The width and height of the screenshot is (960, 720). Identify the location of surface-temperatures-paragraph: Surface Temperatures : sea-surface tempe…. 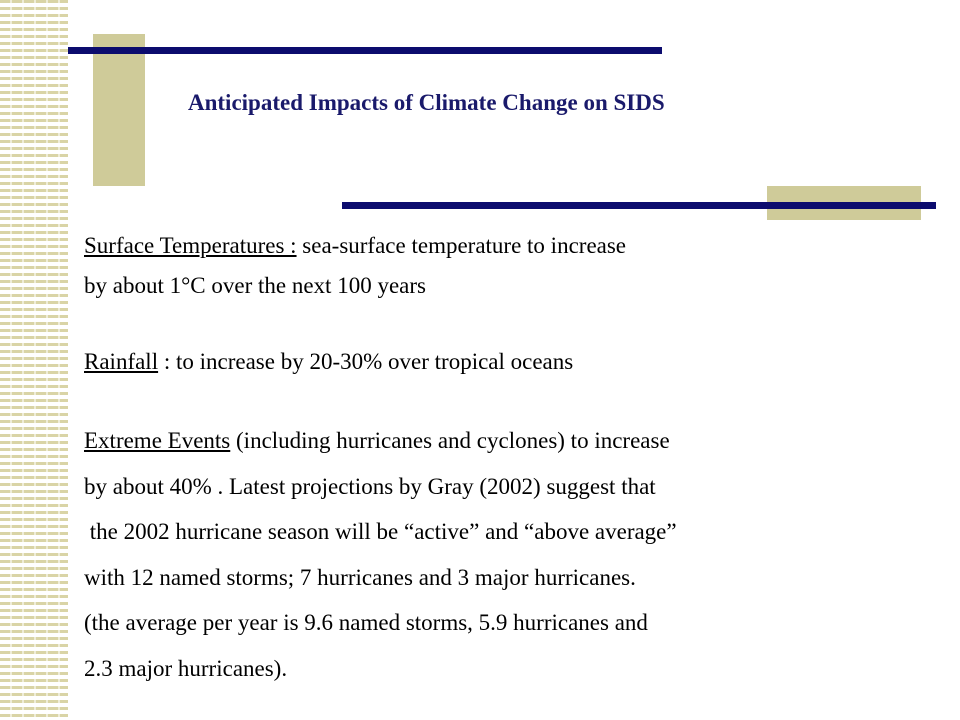
(355, 266).